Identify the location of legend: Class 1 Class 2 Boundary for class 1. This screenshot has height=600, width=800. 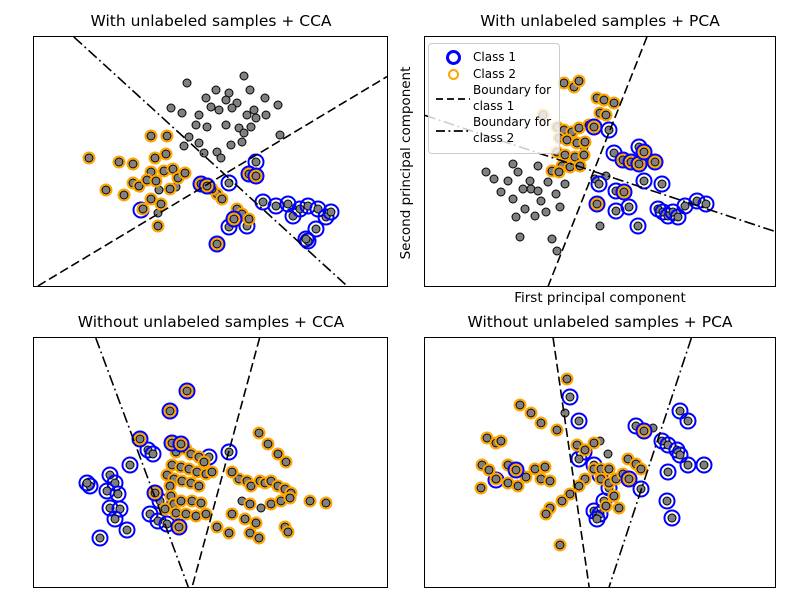
(494, 98).